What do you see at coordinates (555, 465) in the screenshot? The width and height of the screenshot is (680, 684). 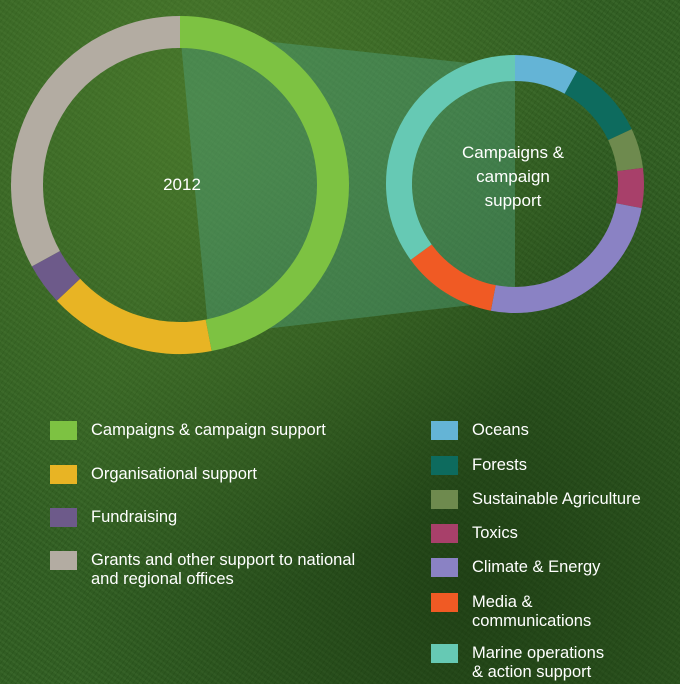 I see `detail-legend-item: Forests` at bounding box center [555, 465].